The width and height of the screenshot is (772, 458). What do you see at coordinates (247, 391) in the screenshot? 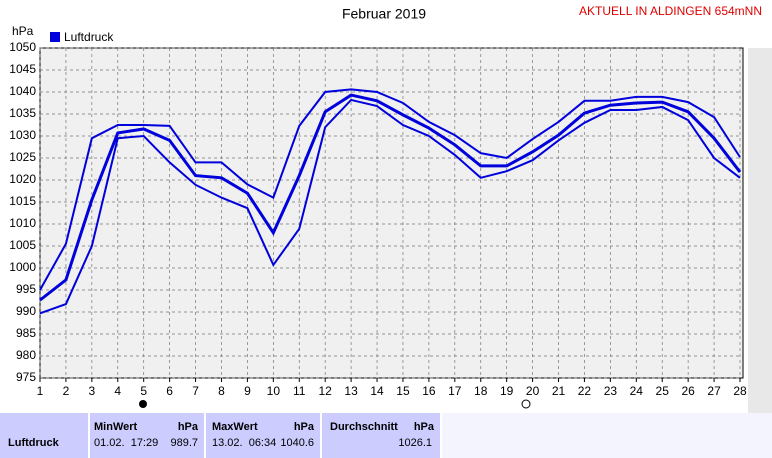
I see `x-tick-label: 9` at bounding box center [247, 391].